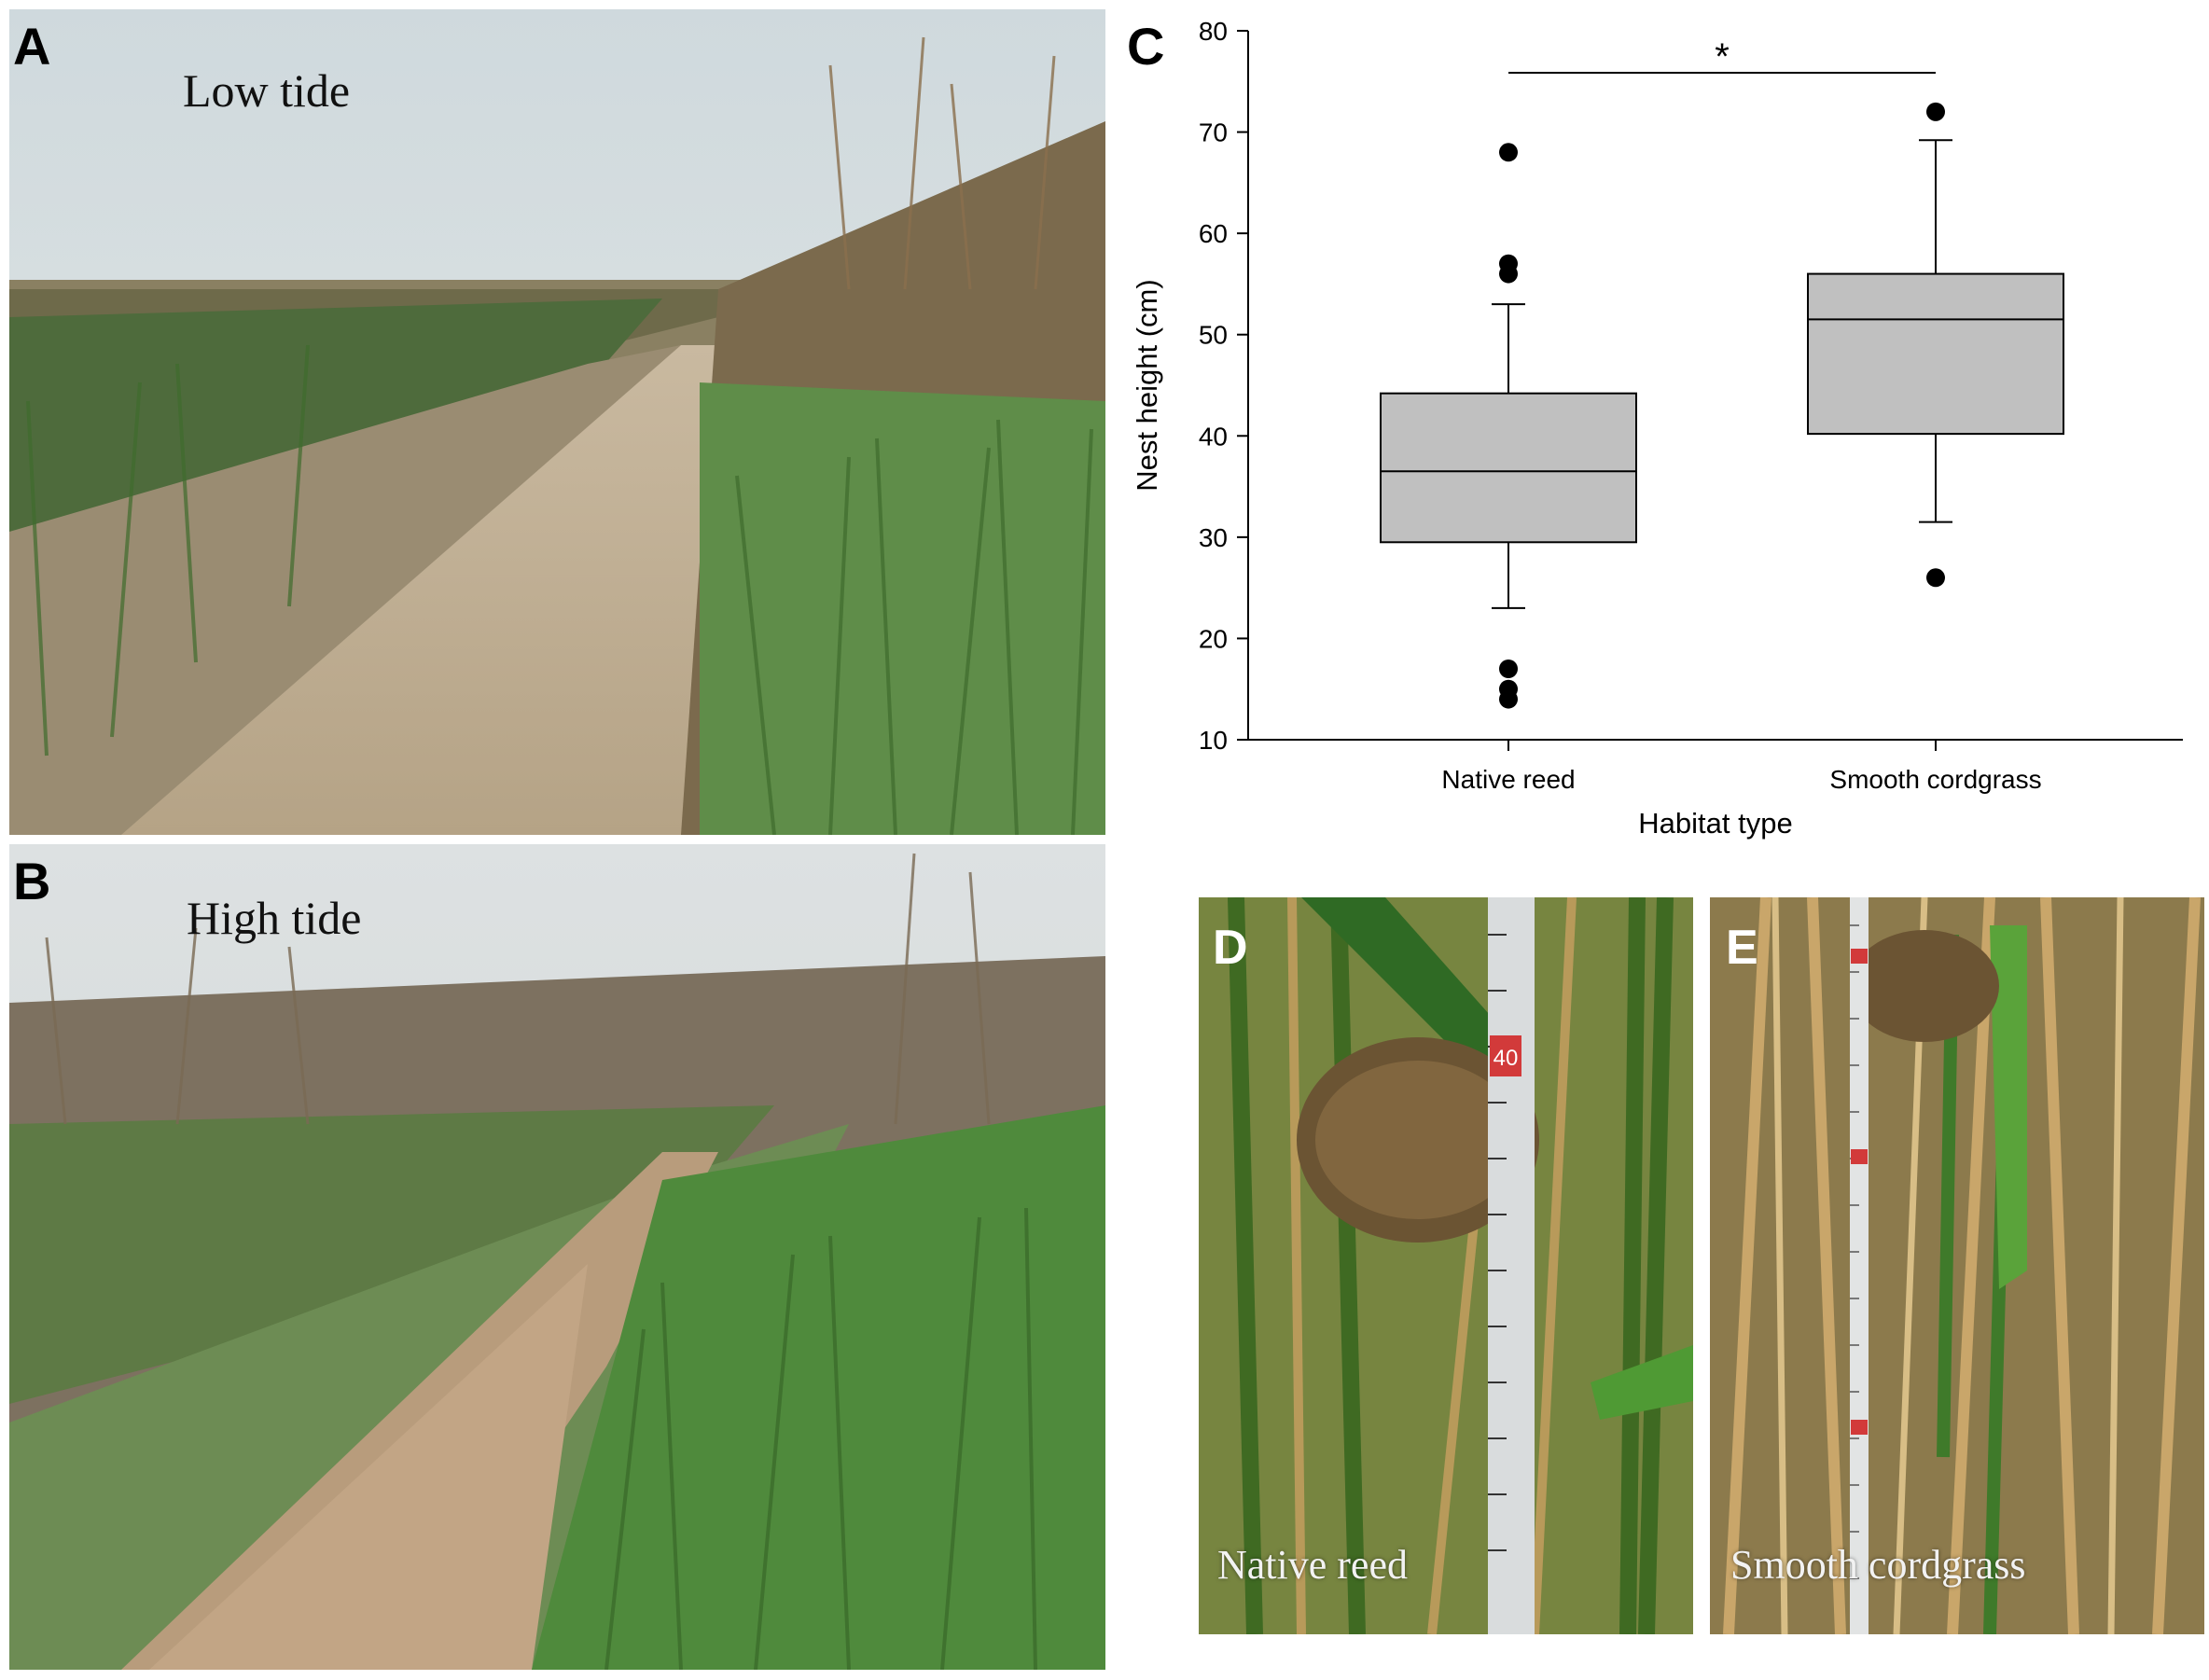  I want to click on y-tick-label: 80, so click(1213, 31).